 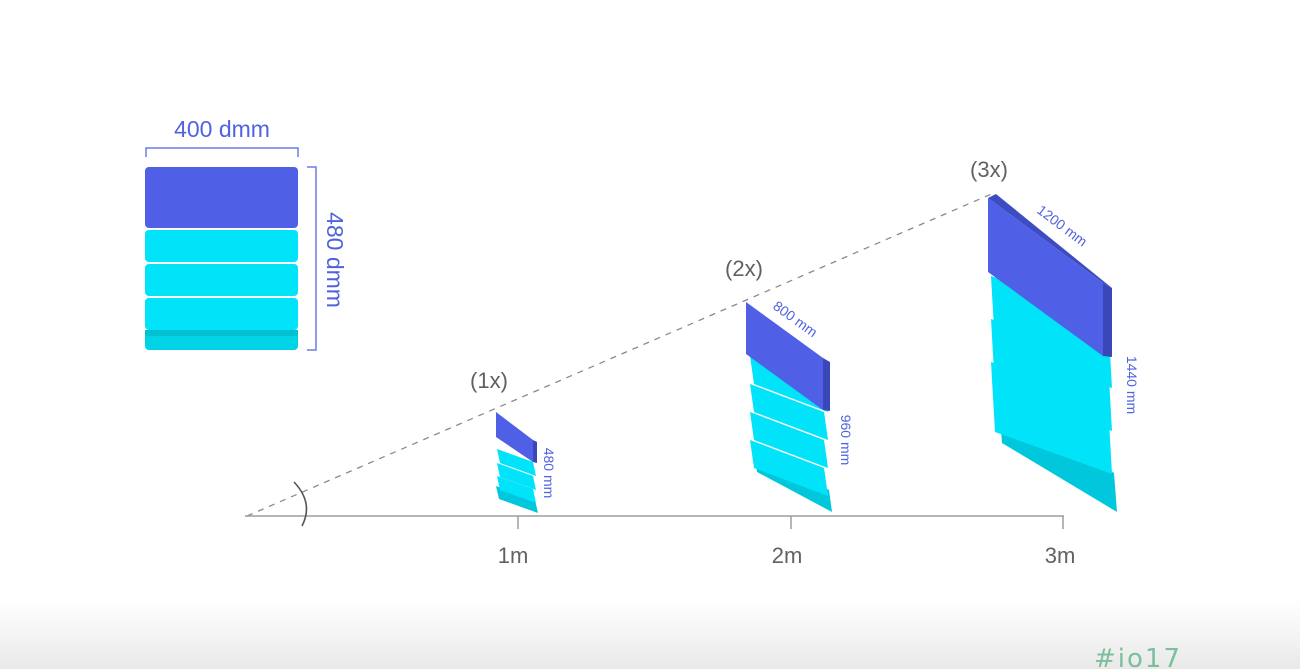 I want to click on reference-base-shadow, so click(x=221, y=333).